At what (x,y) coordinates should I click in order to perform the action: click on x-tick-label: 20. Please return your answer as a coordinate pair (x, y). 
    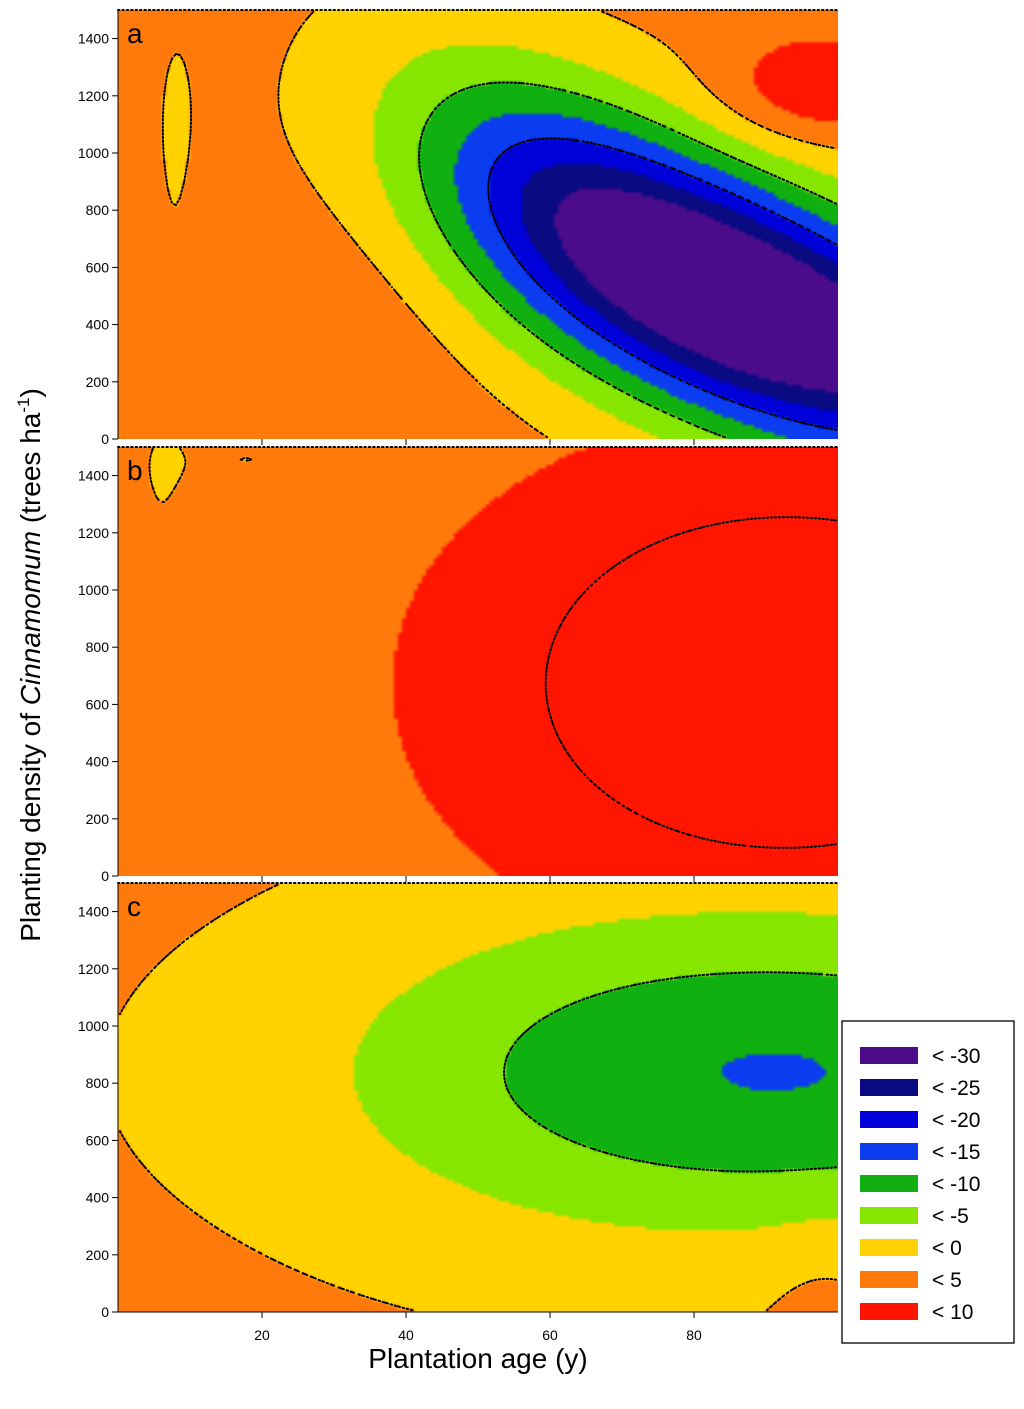
    Looking at the image, I should click on (262, 1335).